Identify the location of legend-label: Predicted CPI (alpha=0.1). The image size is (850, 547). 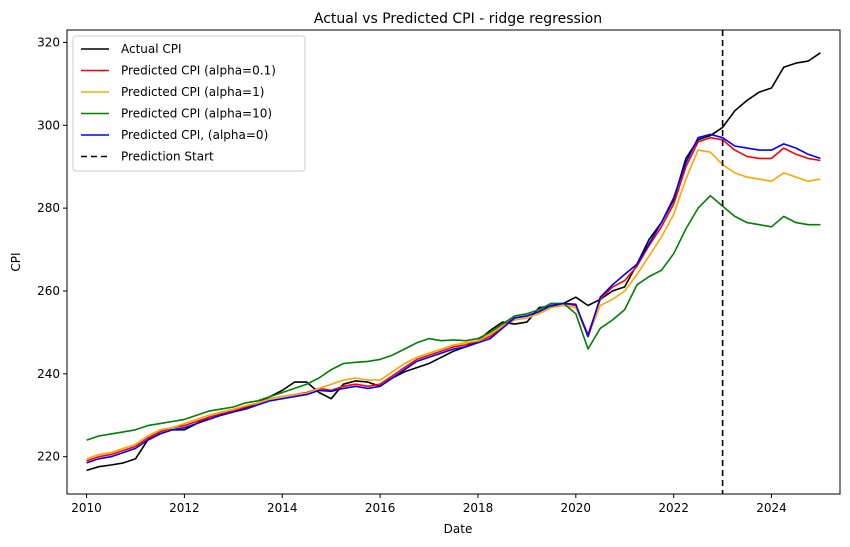
(198, 71).